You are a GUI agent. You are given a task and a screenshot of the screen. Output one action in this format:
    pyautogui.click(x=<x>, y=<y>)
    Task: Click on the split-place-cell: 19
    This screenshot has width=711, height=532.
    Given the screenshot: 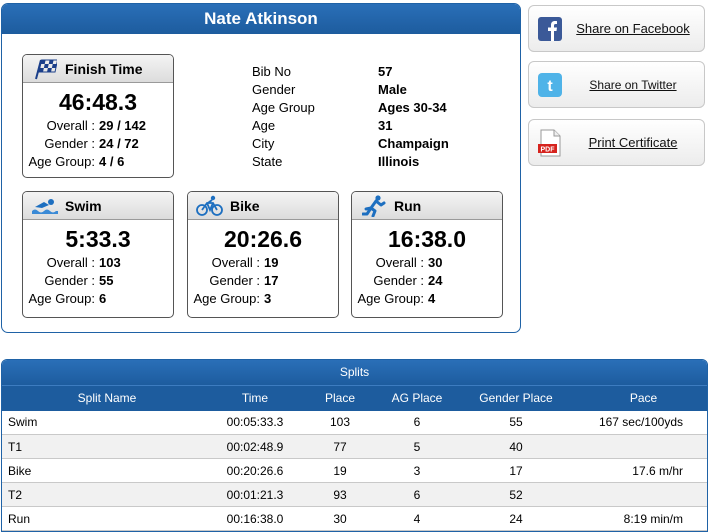 What is the action you would take?
    pyautogui.click(x=340, y=470)
    